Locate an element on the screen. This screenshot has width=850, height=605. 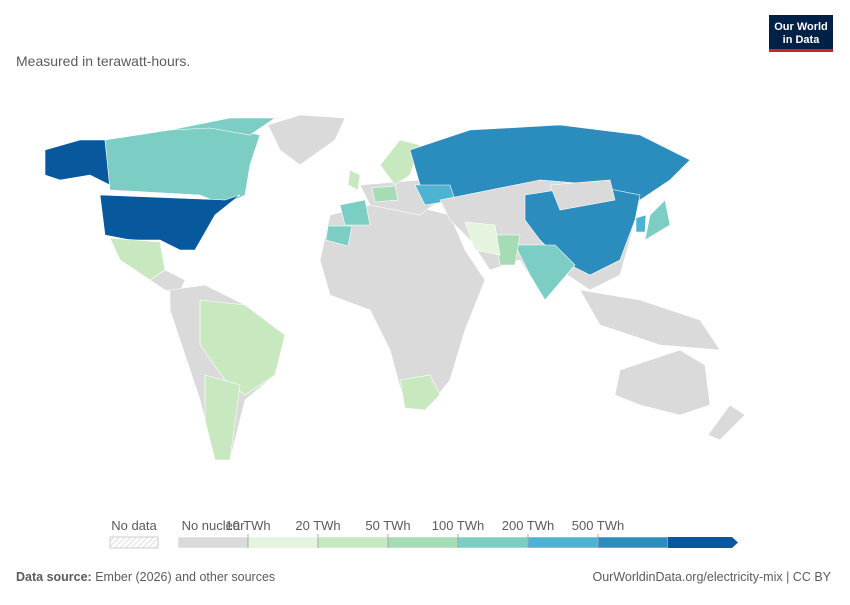
logo: Our World in Data is located at coordinates (801, 33).